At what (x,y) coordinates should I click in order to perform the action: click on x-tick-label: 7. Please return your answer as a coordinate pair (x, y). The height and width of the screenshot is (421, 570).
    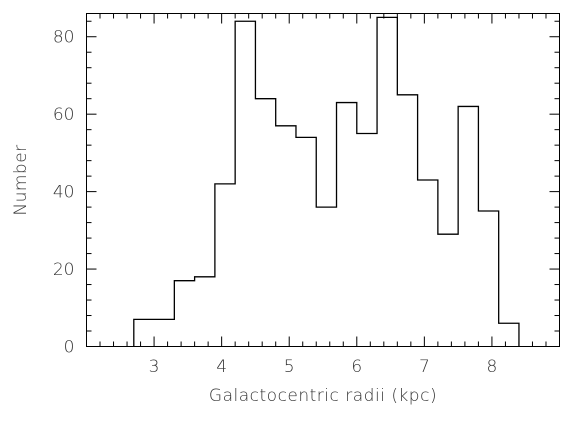
    Looking at the image, I should click on (424, 367).